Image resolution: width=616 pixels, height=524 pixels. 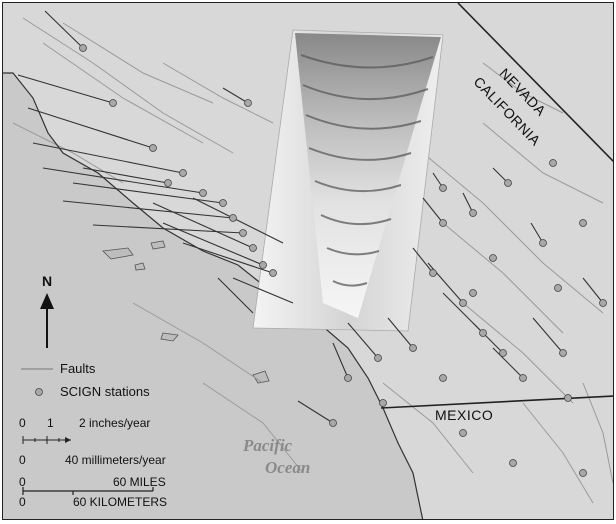 What do you see at coordinates (47, 281) in the screenshot?
I see `north-label: N` at bounding box center [47, 281].